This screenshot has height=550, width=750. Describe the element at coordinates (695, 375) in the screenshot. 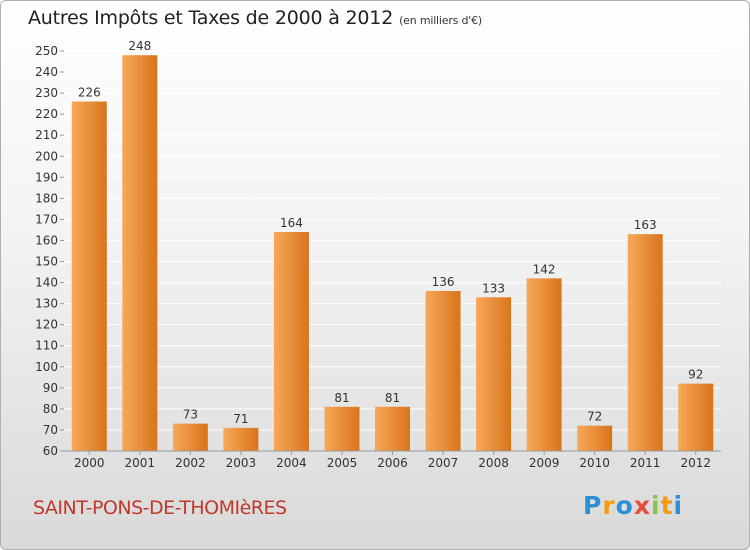

I see `data-label-2012: 92` at that location.